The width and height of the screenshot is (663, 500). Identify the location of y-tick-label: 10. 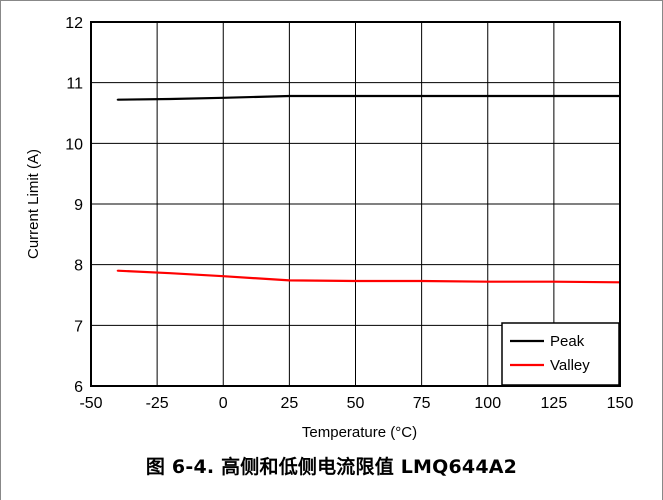
(74, 144).